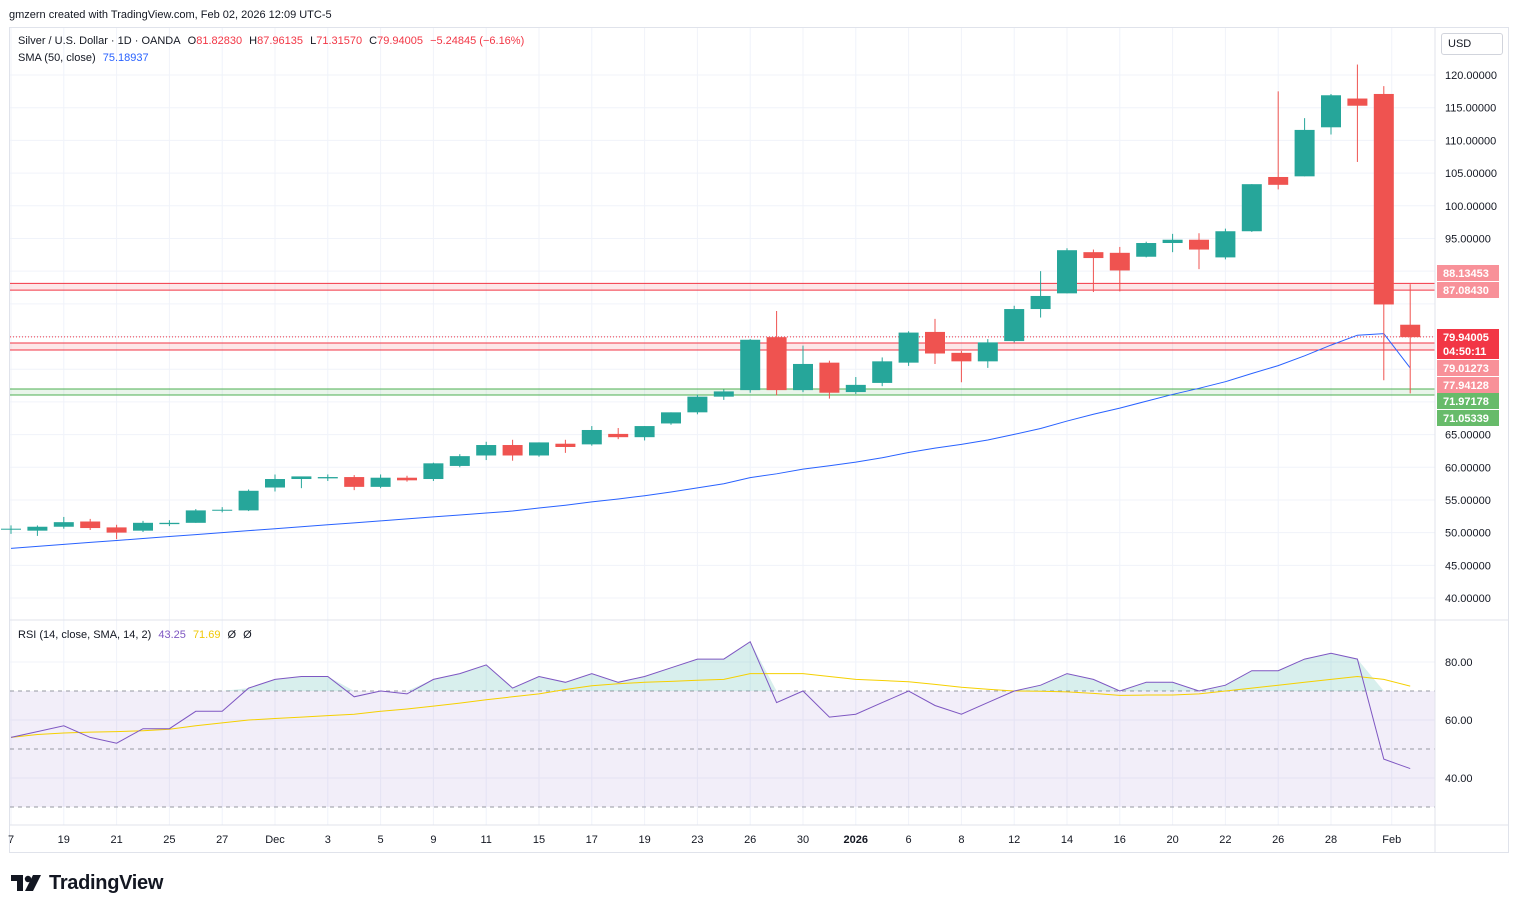 The image size is (1519, 913). Describe the element at coordinates (1472, 44) in the screenshot. I see `currency-button: USD` at that location.